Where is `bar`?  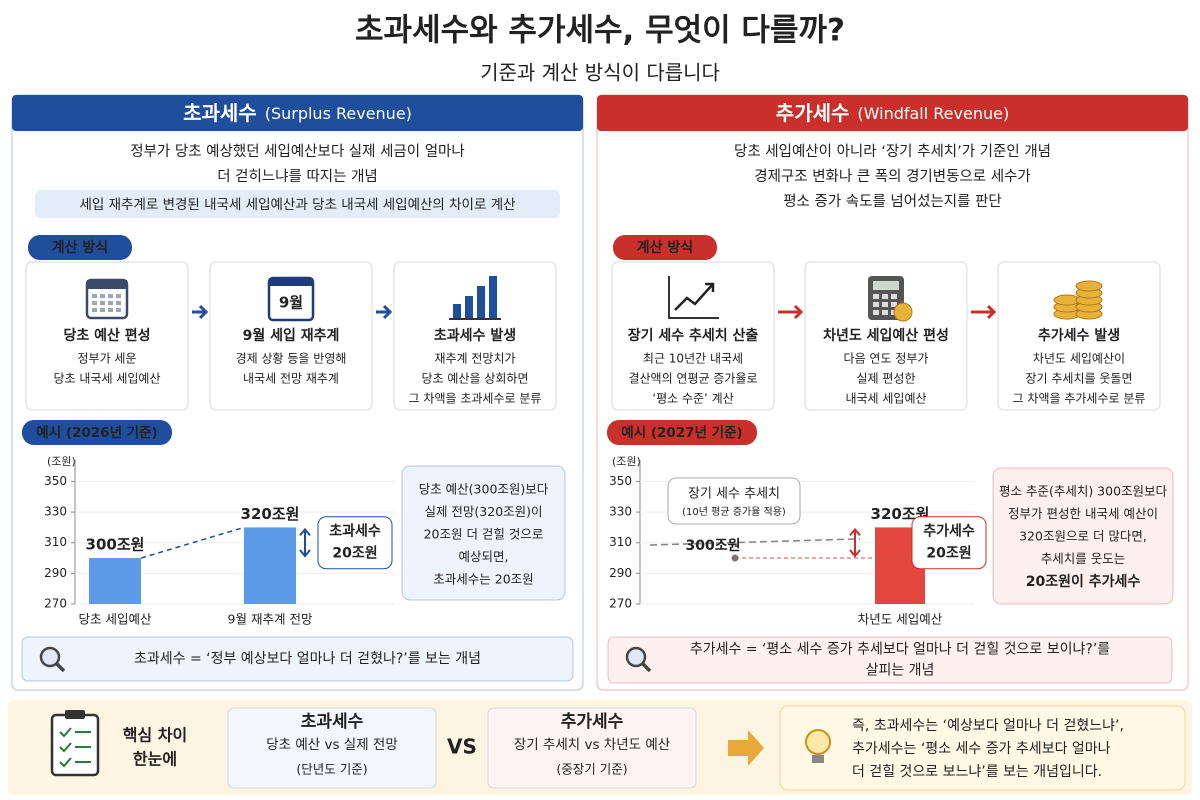
bar is located at coordinates (270, 565).